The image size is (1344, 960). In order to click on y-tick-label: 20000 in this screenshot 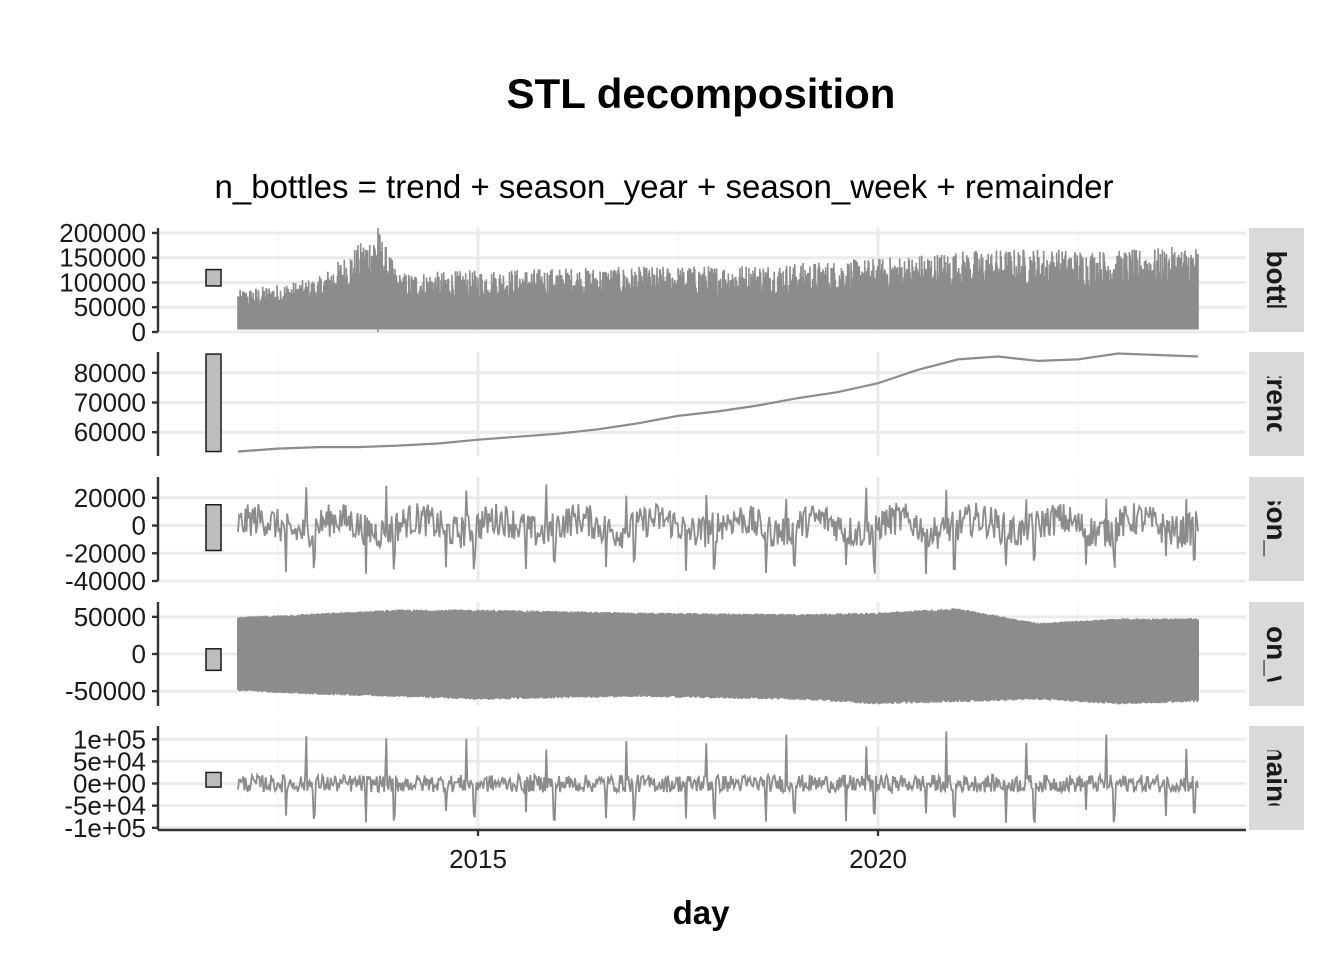, I will do `click(110, 498)`.